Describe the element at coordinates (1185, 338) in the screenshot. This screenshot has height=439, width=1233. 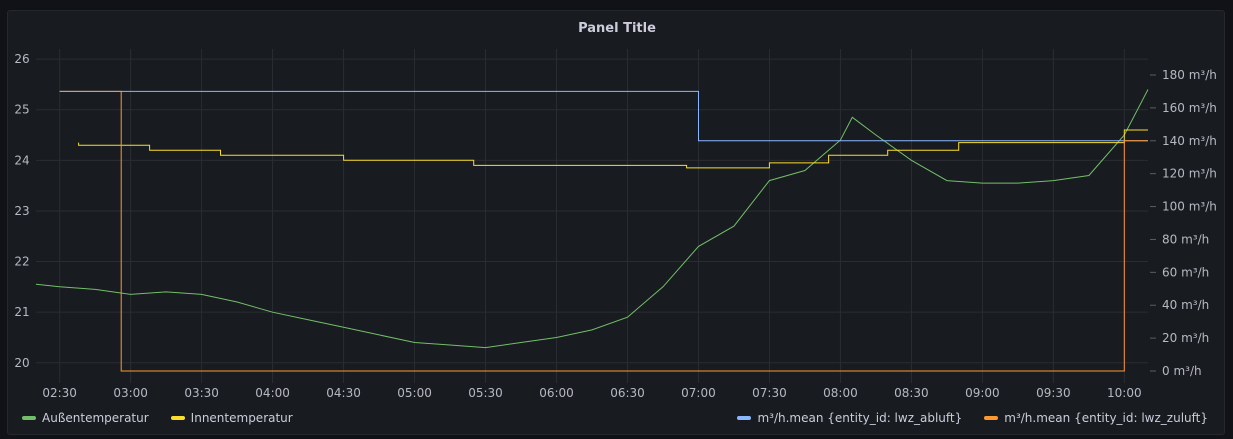
I see `y-right-tick-label: 20 m³/h` at that location.